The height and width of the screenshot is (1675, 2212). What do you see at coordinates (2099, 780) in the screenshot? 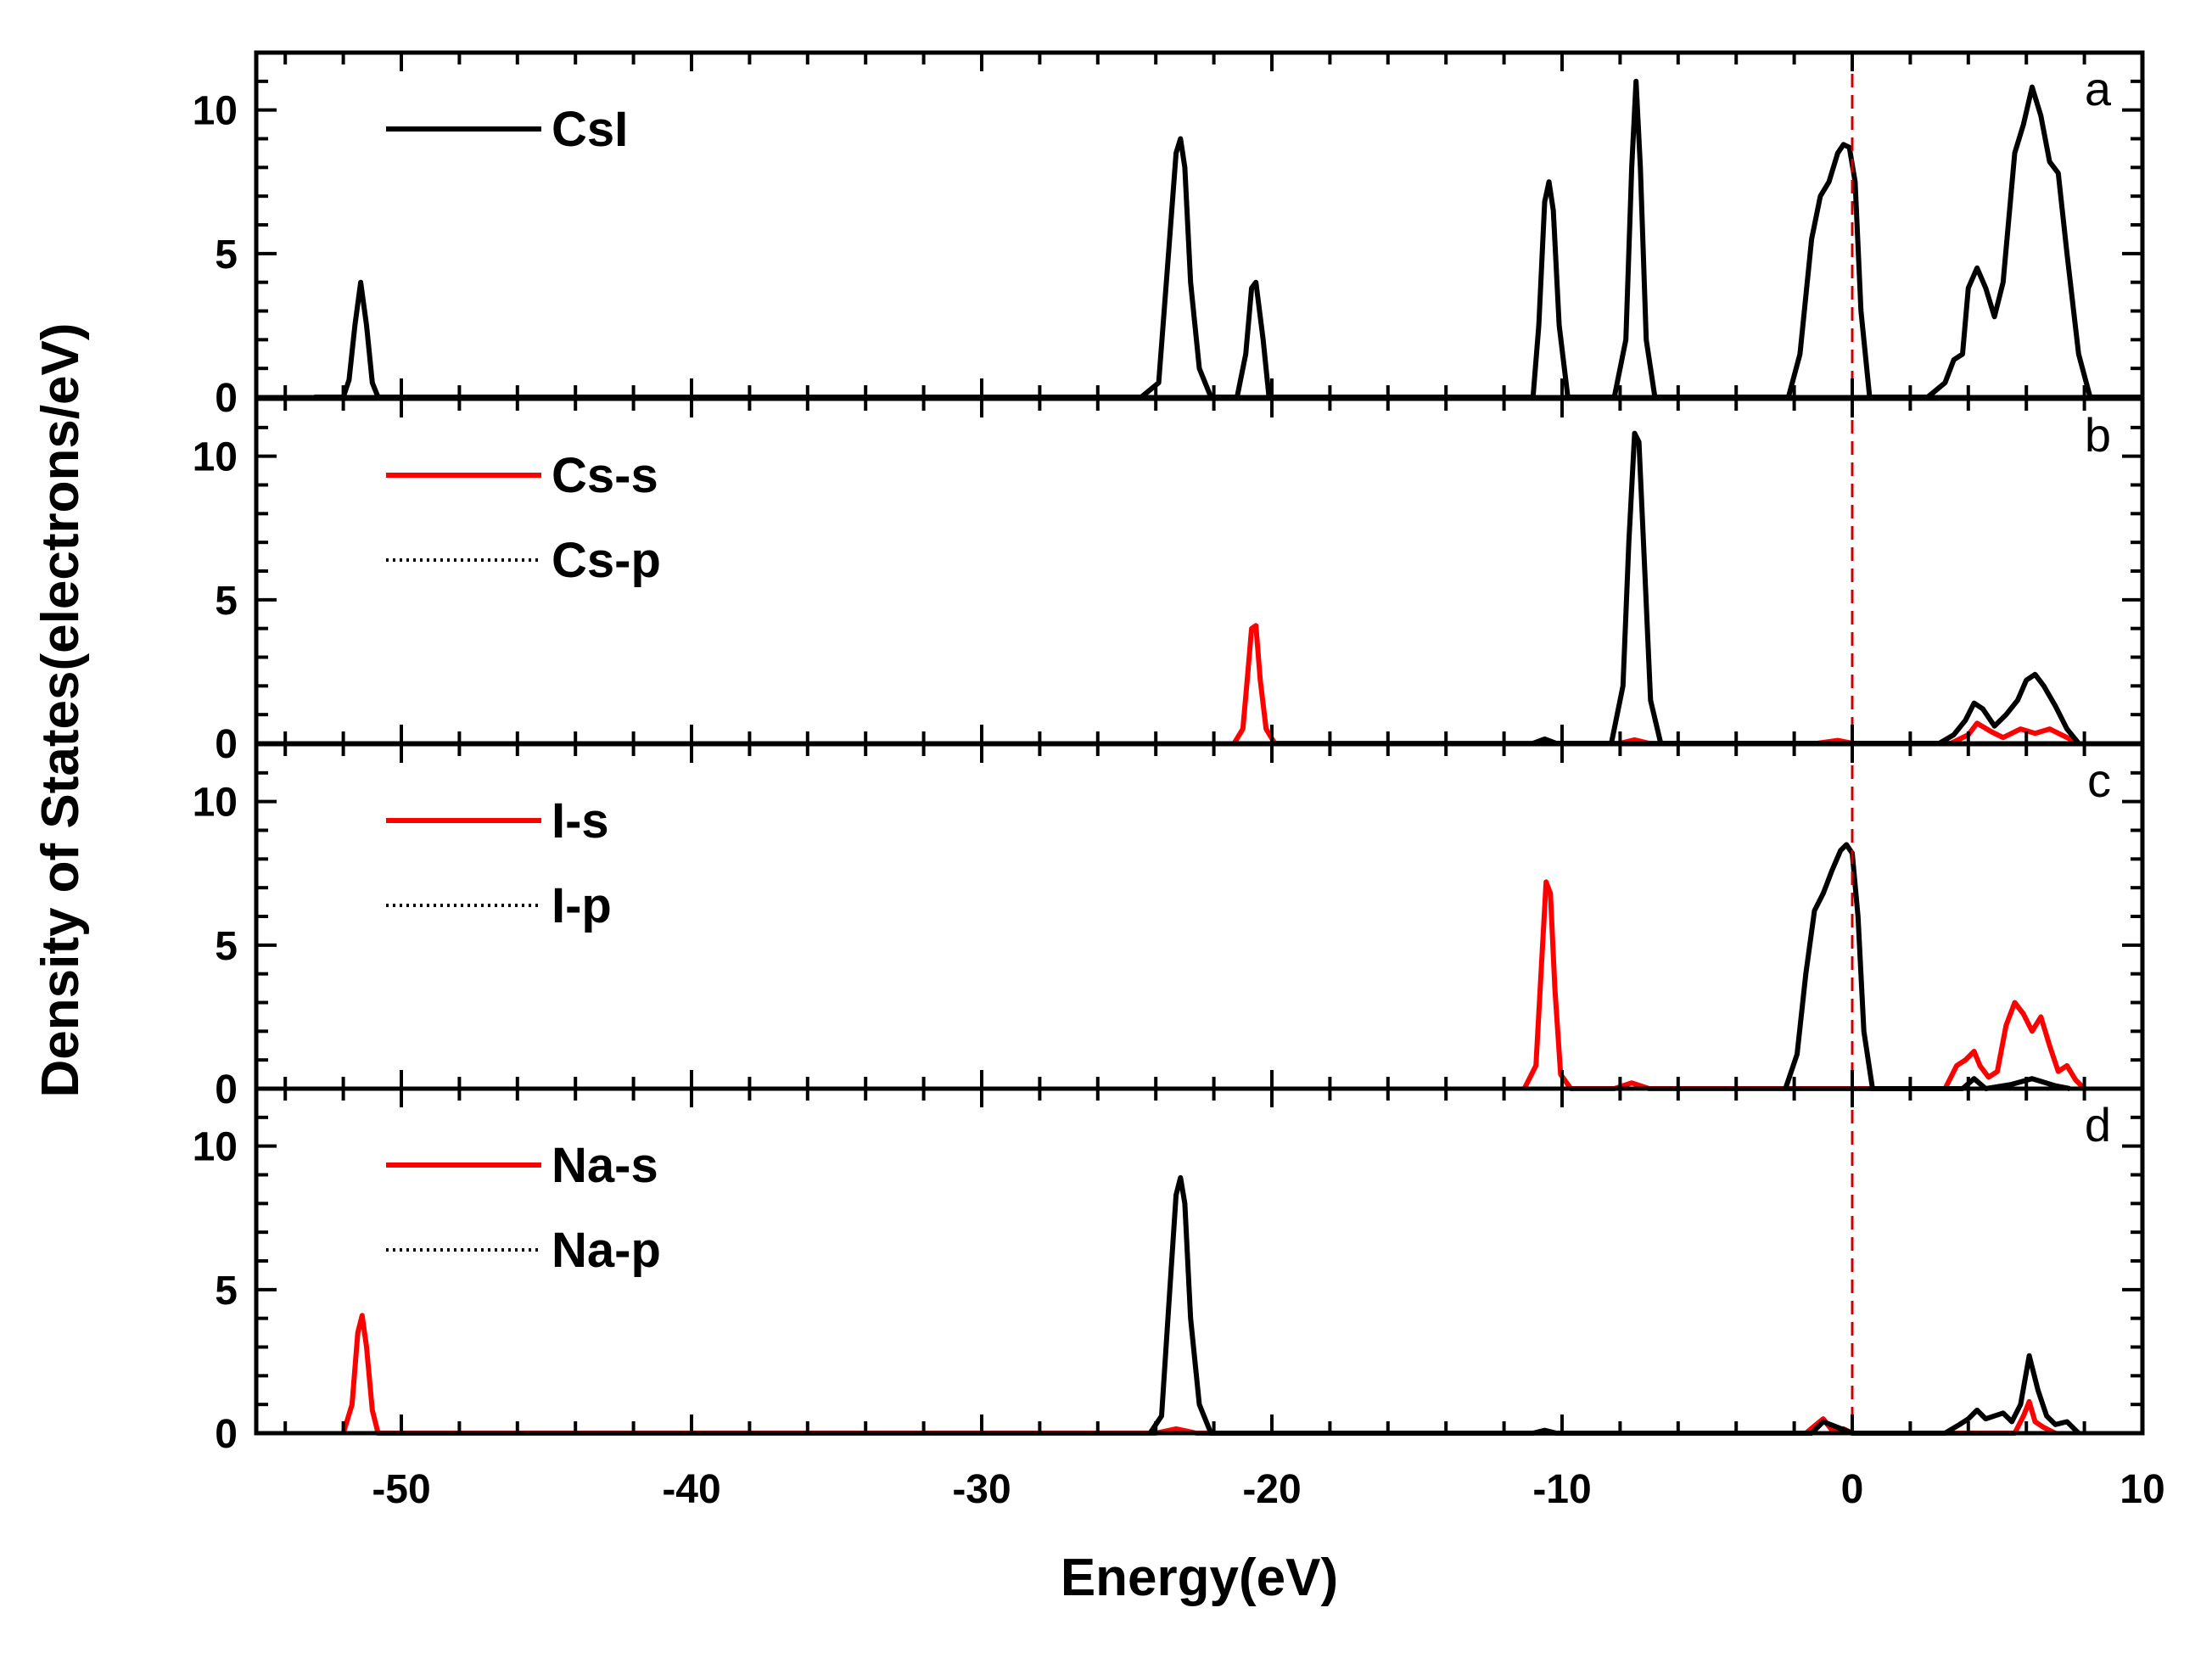
I see `panel-letter: c` at bounding box center [2099, 780].